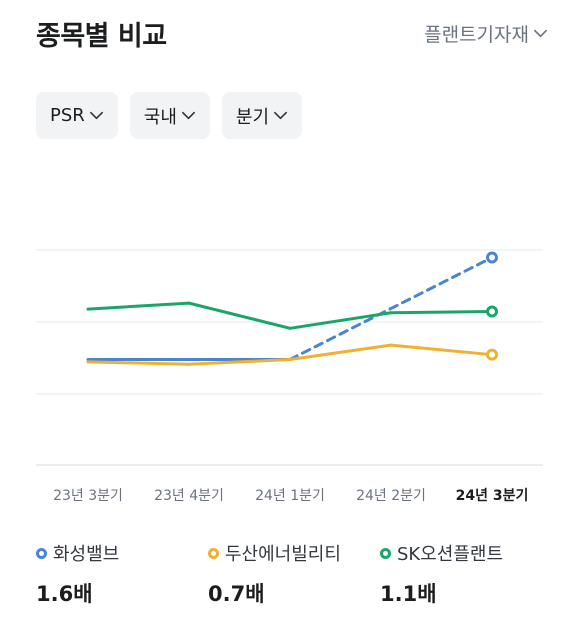 The height and width of the screenshot is (630, 580). Describe the element at coordinates (283, 554) in the screenshot. I see `legend-label: 두산에너빌리티` at that location.